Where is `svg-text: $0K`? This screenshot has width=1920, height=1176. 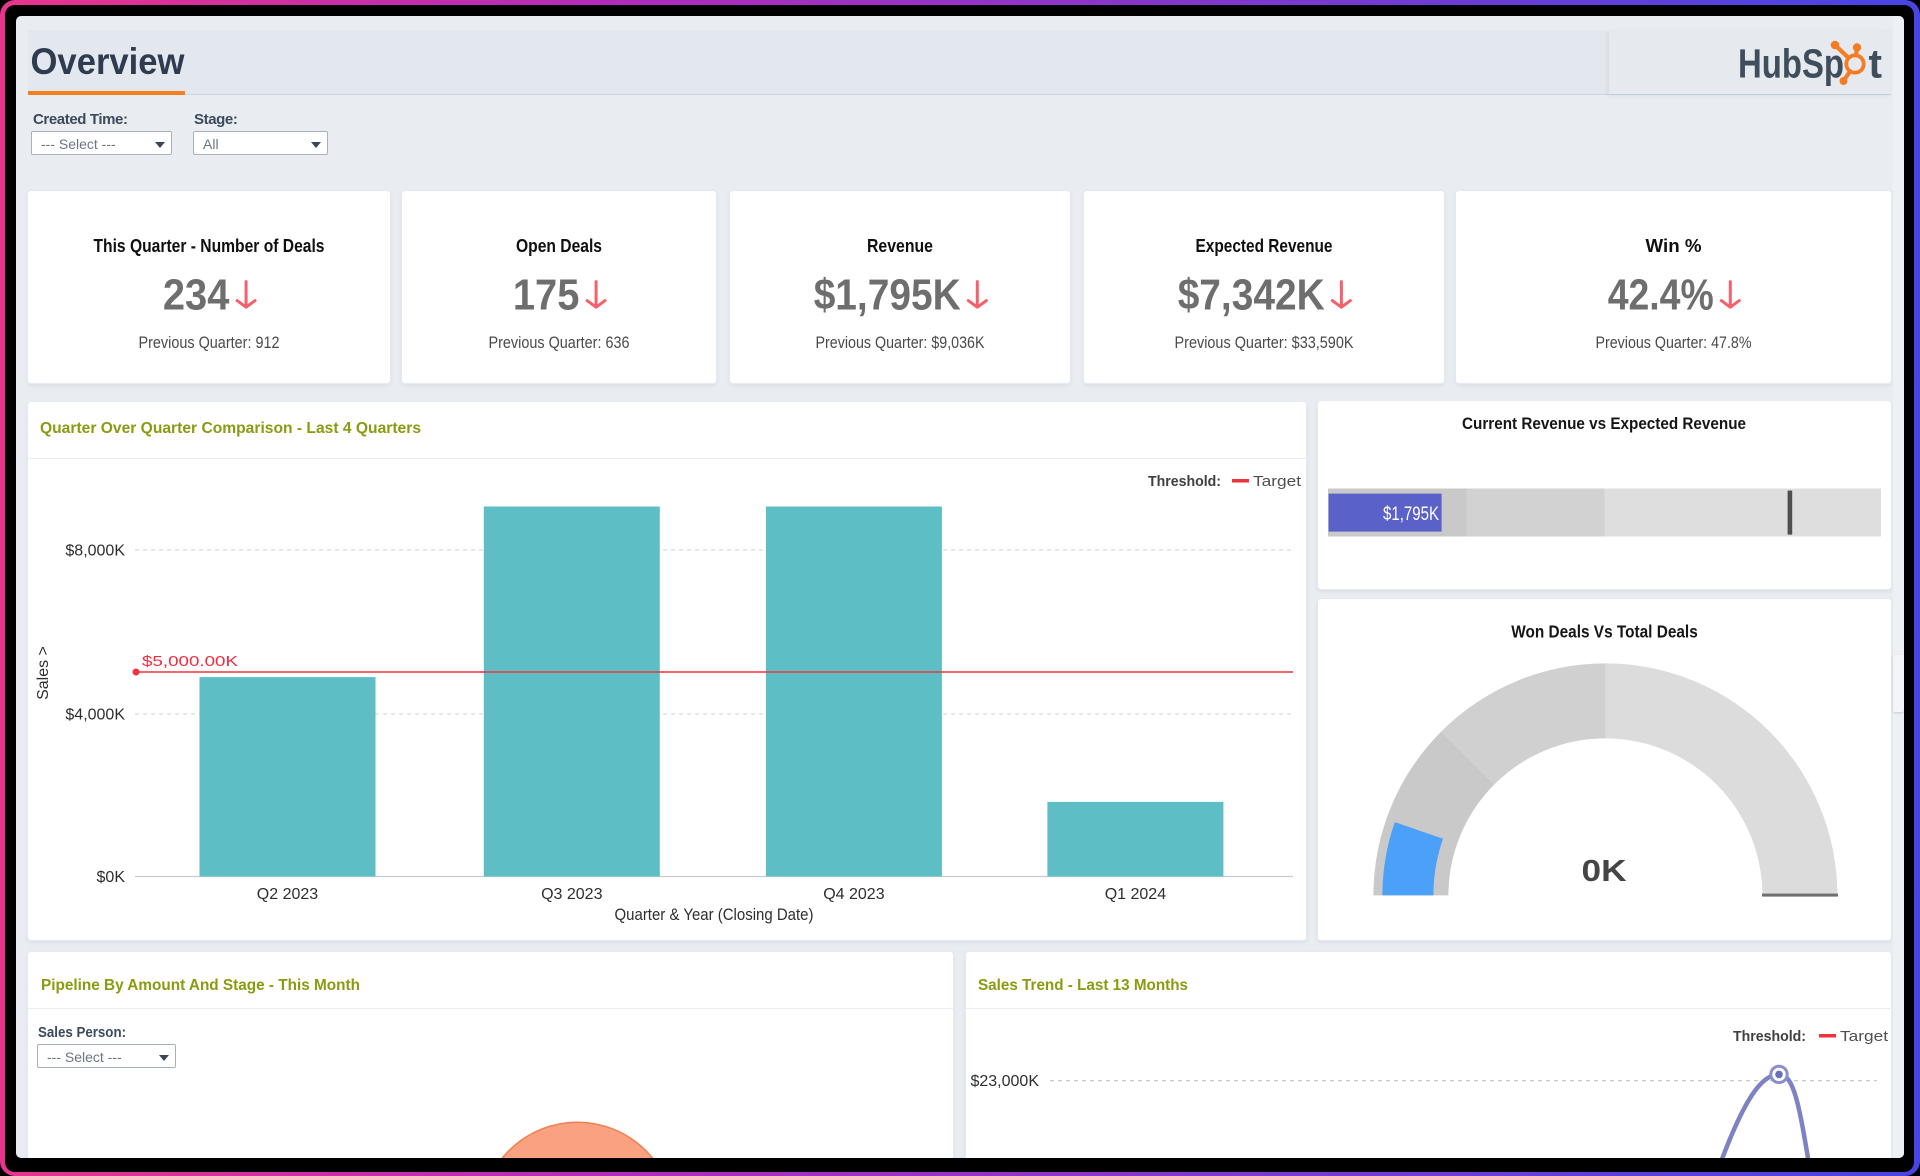
svg-text: $0K is located at coordinates (111, 877).